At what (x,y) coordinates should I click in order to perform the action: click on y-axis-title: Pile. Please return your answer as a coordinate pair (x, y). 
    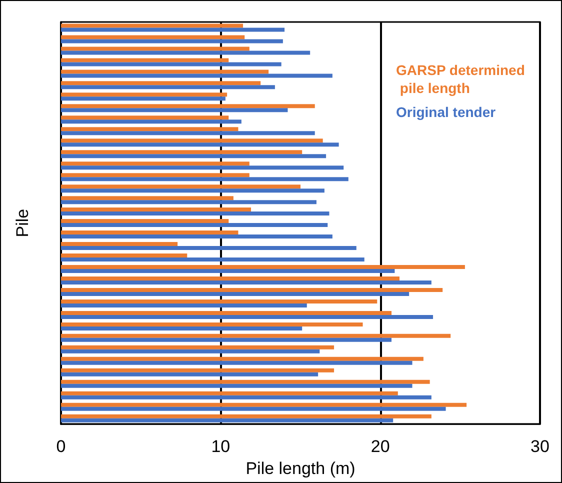
    Looking at the image, I should click on (22, 223).